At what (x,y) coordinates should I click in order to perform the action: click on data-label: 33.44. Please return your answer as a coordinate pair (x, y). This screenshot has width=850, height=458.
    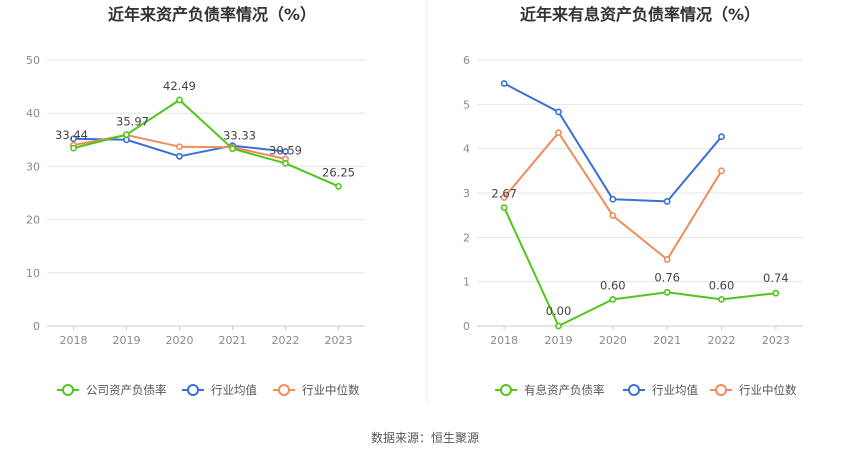
    Looking at the image, I should click on (71, 135).